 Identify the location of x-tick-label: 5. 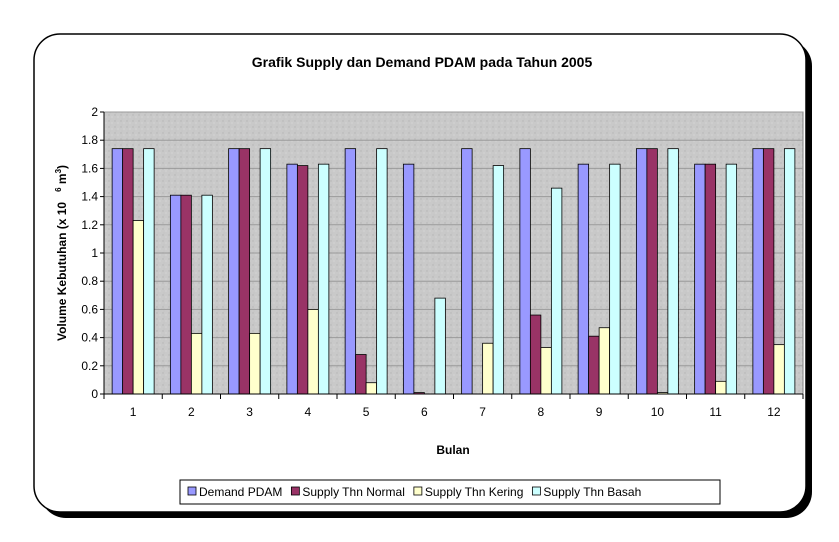
(366, 412).